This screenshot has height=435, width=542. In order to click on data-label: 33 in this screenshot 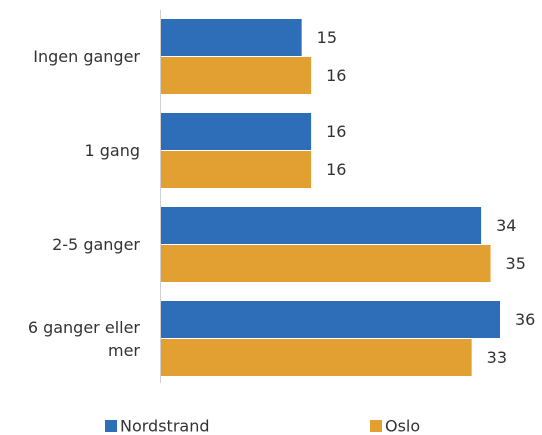, I will do `click(497, 357)`.